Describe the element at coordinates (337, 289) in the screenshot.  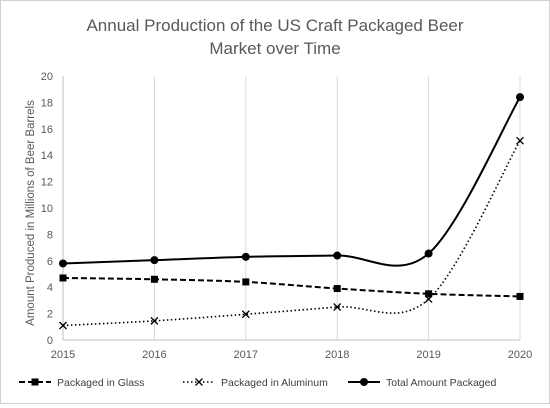
I see `marker-square-s0-p3` at that location.